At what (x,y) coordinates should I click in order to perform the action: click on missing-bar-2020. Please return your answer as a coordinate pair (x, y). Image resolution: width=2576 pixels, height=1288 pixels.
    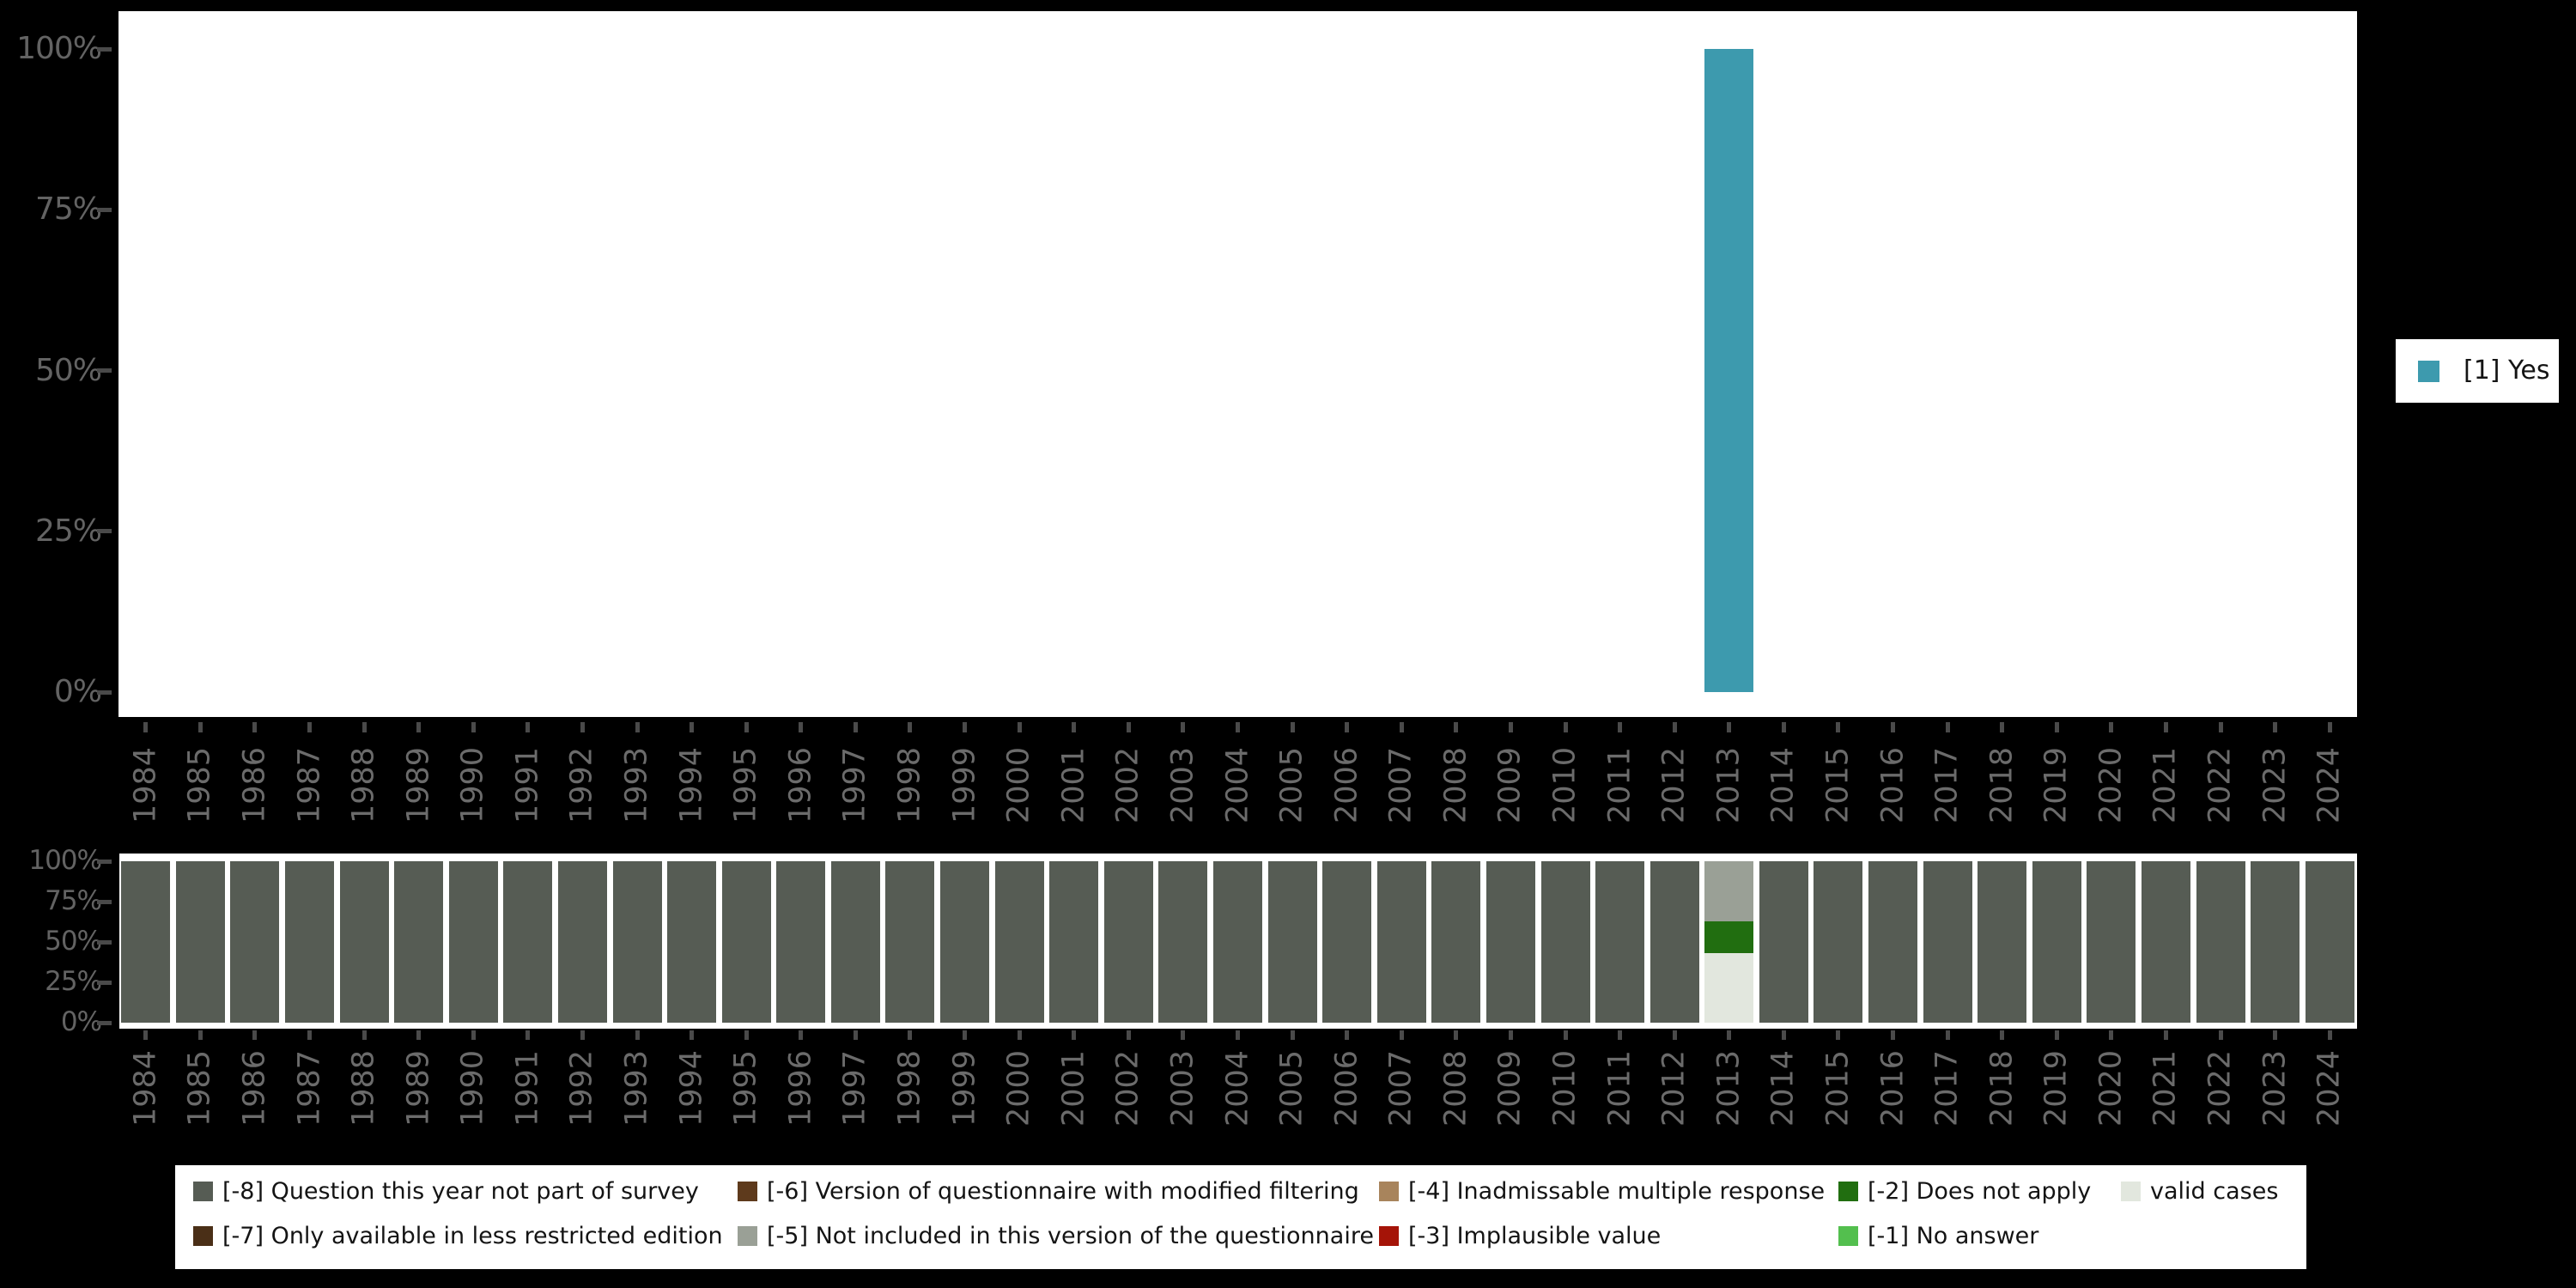
    Looking at the image, I should click on (2112, 942).